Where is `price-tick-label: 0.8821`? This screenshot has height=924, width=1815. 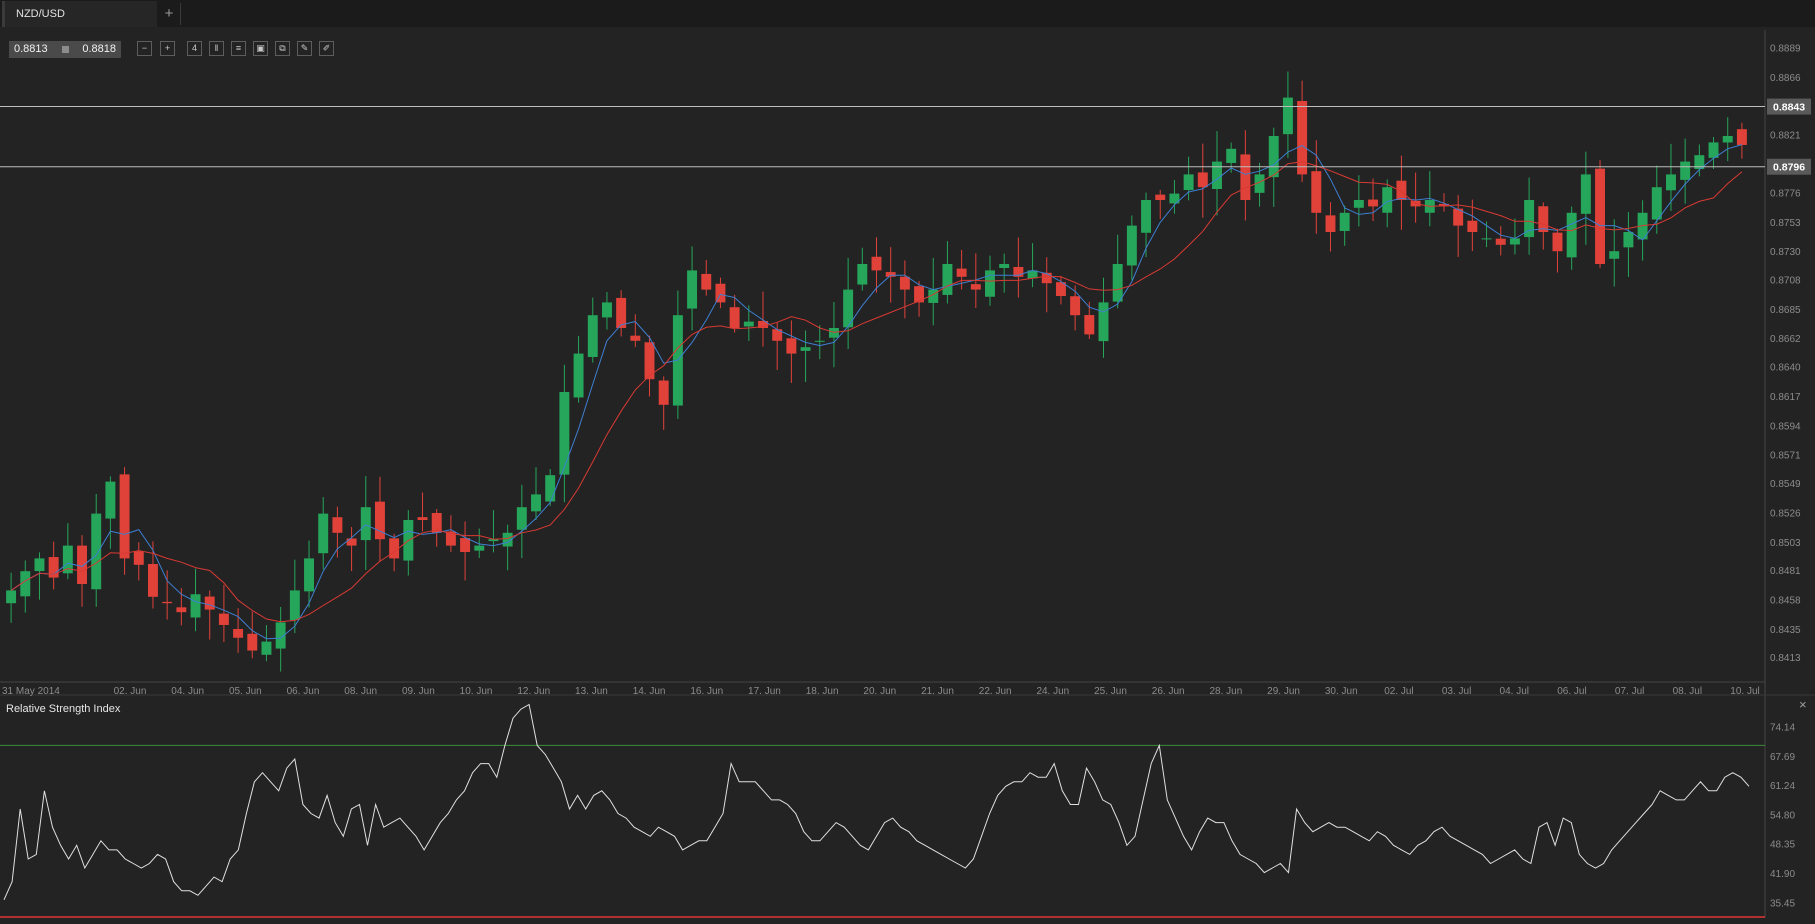 price-tick-label: 0.8821 is located at coordinates (1785, 136).